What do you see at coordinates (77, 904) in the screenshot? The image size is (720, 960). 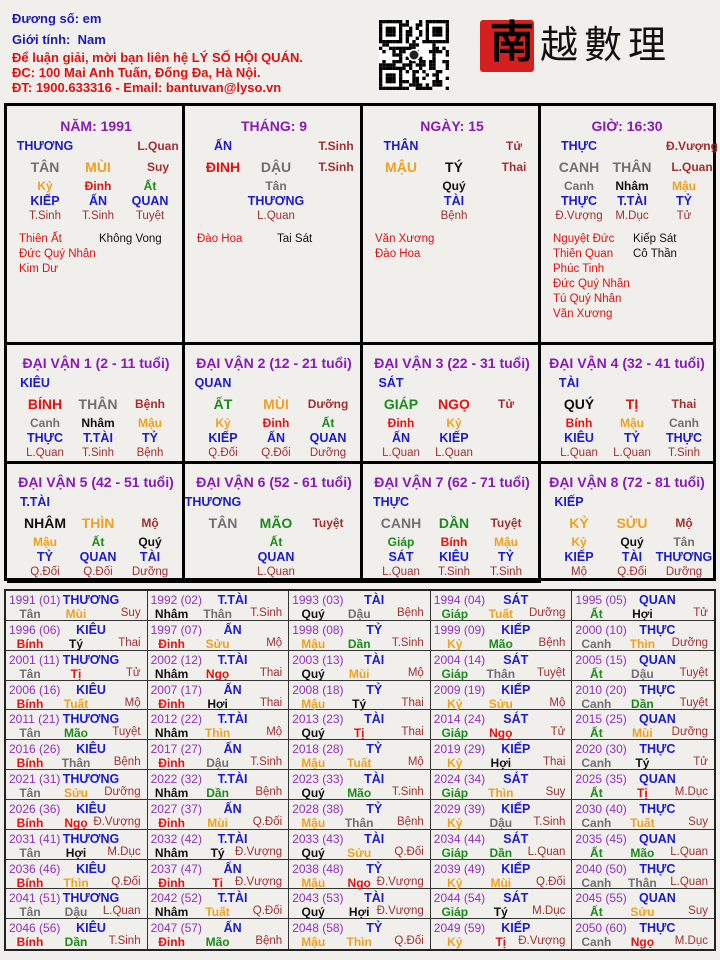 I see `year-cell: 2041 (51) THƯƠNG Tân Dậu L.Quan` at bounding box center [77, 904].